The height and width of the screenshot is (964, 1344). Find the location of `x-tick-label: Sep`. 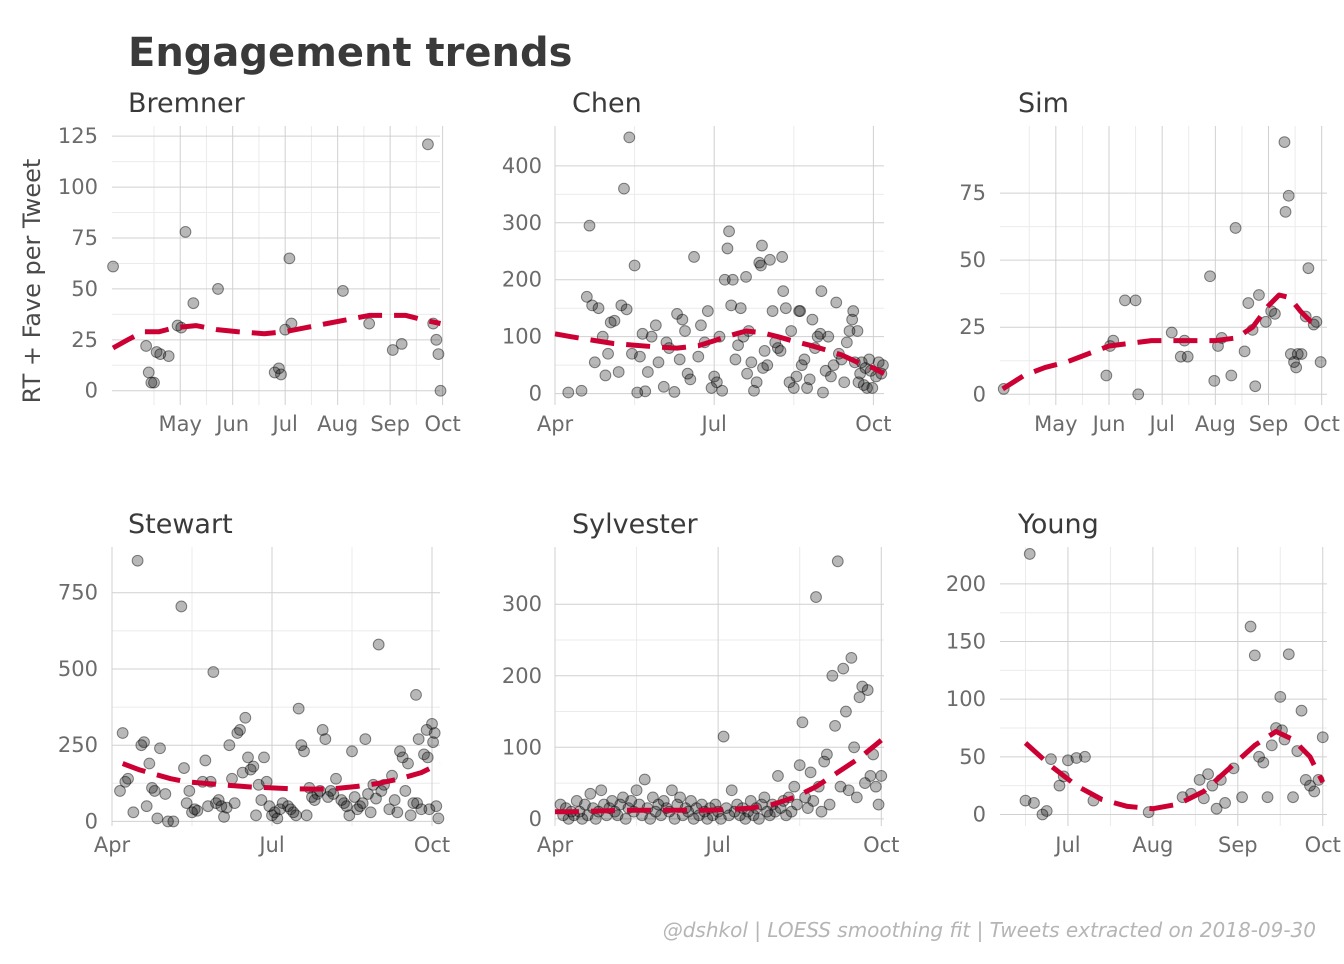

x-tick-label: Sep is located at coordinates (1269, 424).